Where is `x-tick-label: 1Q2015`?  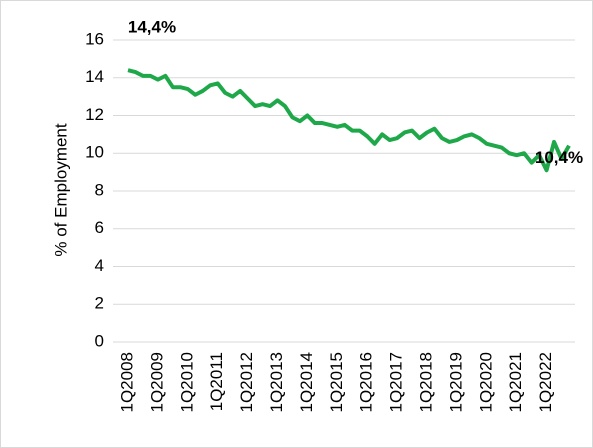 x-tick-label: 1Q2015 is located at coordinates (336, 382).